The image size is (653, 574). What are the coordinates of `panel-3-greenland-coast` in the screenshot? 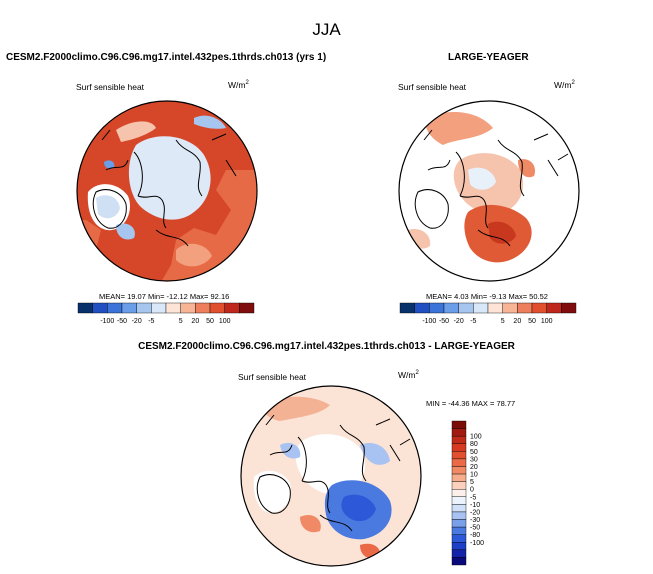 It's located at (273, 494).